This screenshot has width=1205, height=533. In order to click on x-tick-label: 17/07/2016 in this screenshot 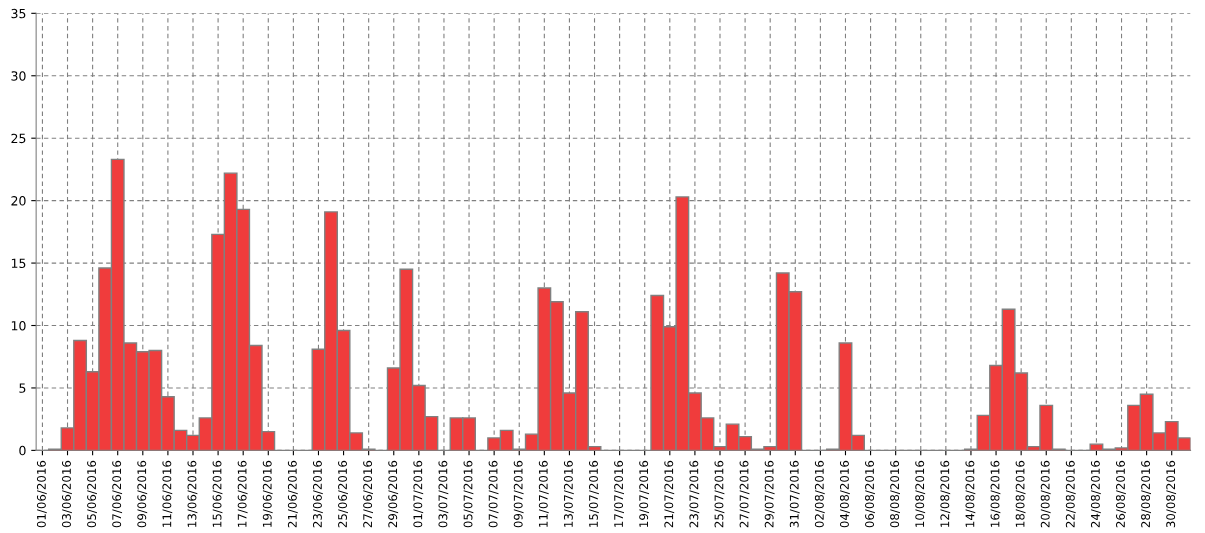, I will do `click(619, 493)`.